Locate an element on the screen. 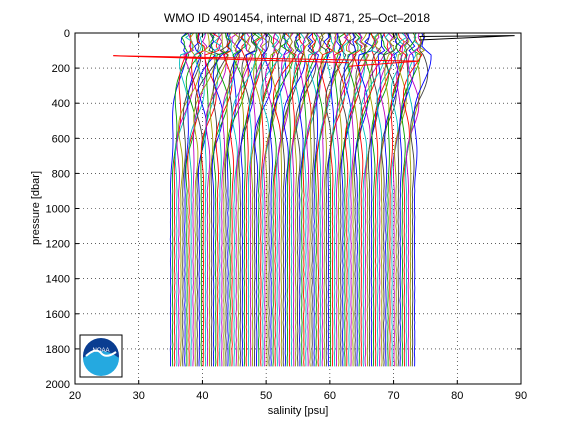 The width and height of the screenshot is (576, 432). x-tick-label: 20 is located at coordinates (75, 396).